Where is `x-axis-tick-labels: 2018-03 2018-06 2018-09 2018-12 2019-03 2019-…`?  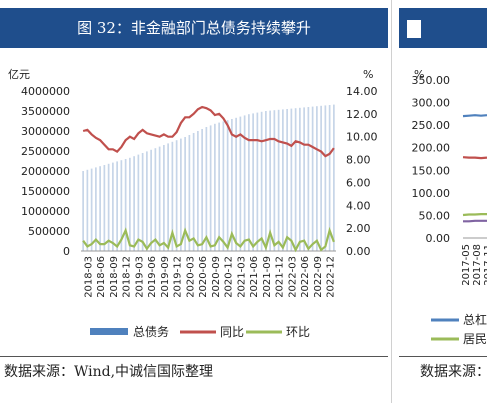 x-axis-tick-labels: 2018-03 2018-06 2018-09 2018-12 2019-03 2019-… is located at coordinates (209, 277).